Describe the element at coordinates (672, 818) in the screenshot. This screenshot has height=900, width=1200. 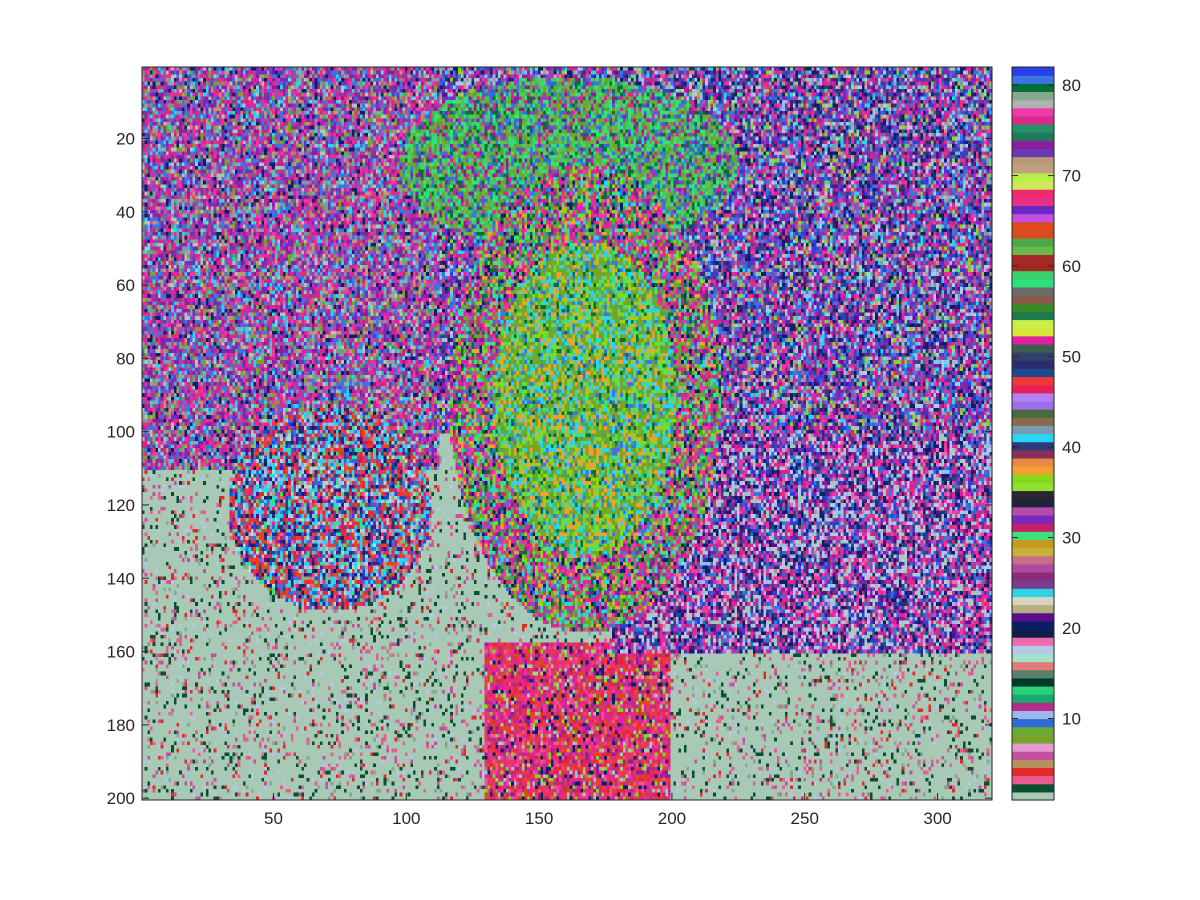
I see `x-tick-label: 200` at that location.